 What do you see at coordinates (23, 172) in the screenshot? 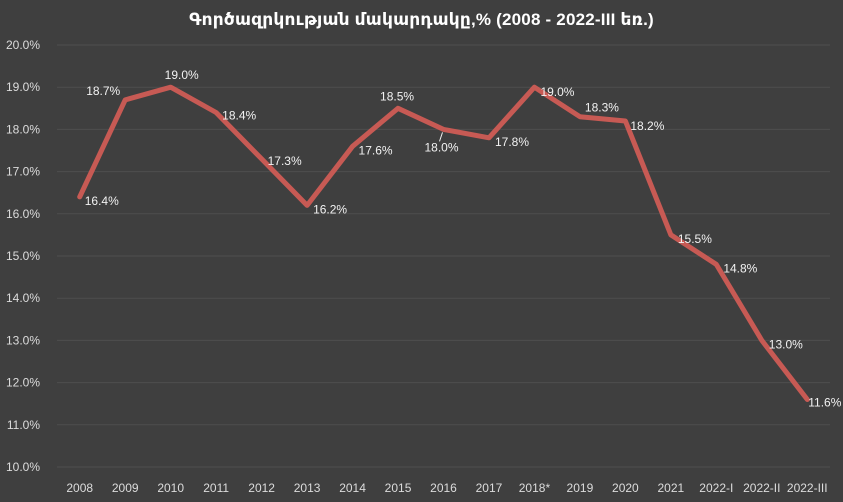
I see `y-axis-tick-label: 17.0%` at bounding box center [23, 172].